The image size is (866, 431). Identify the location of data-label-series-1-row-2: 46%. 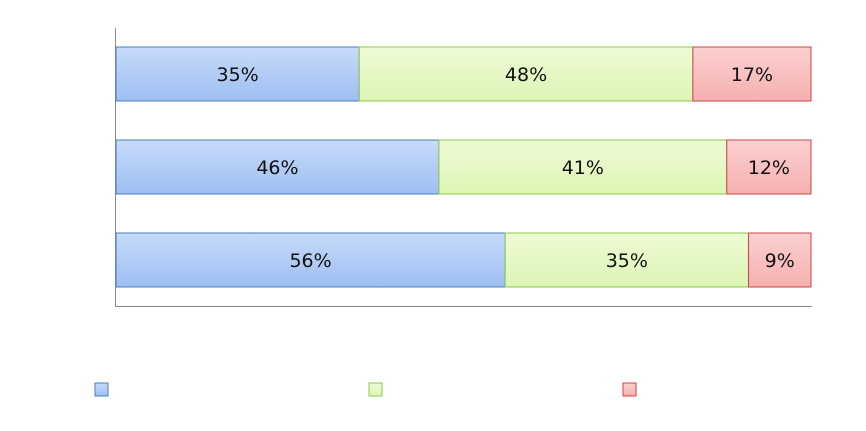
(277, 168).